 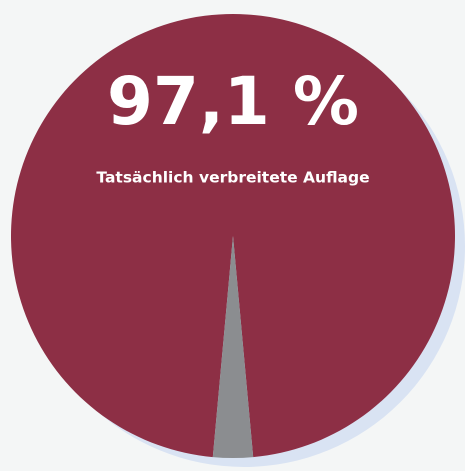 What do you see at coordinates (233, 101) in the screenshot?
I see `value-label: 97,1 %` at bounding box center [233, 101].